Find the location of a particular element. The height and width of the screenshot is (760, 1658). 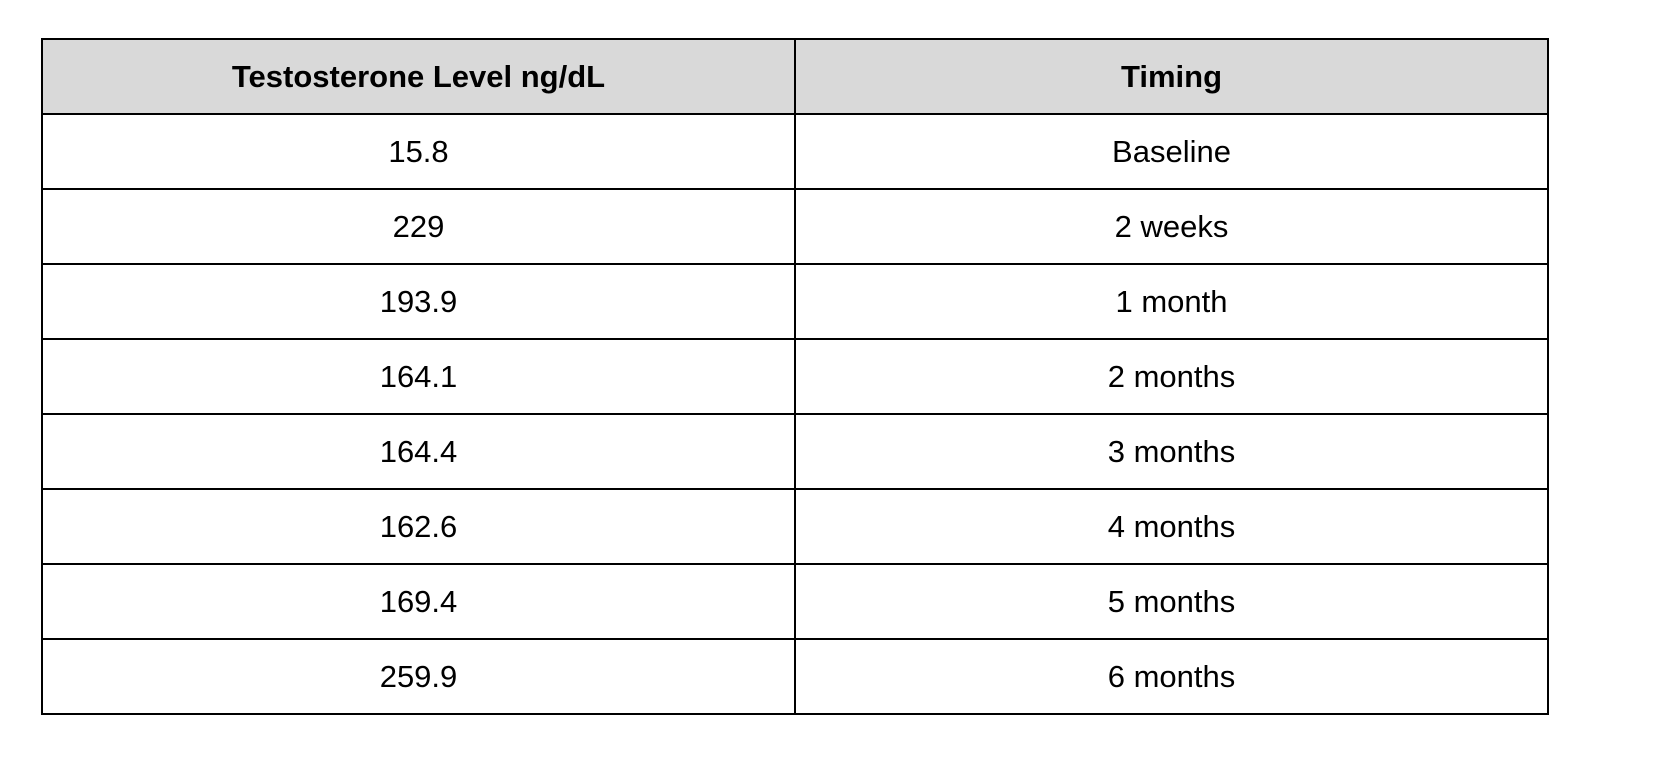

table-cell: Baseline is located at coordinates (1171, 151).